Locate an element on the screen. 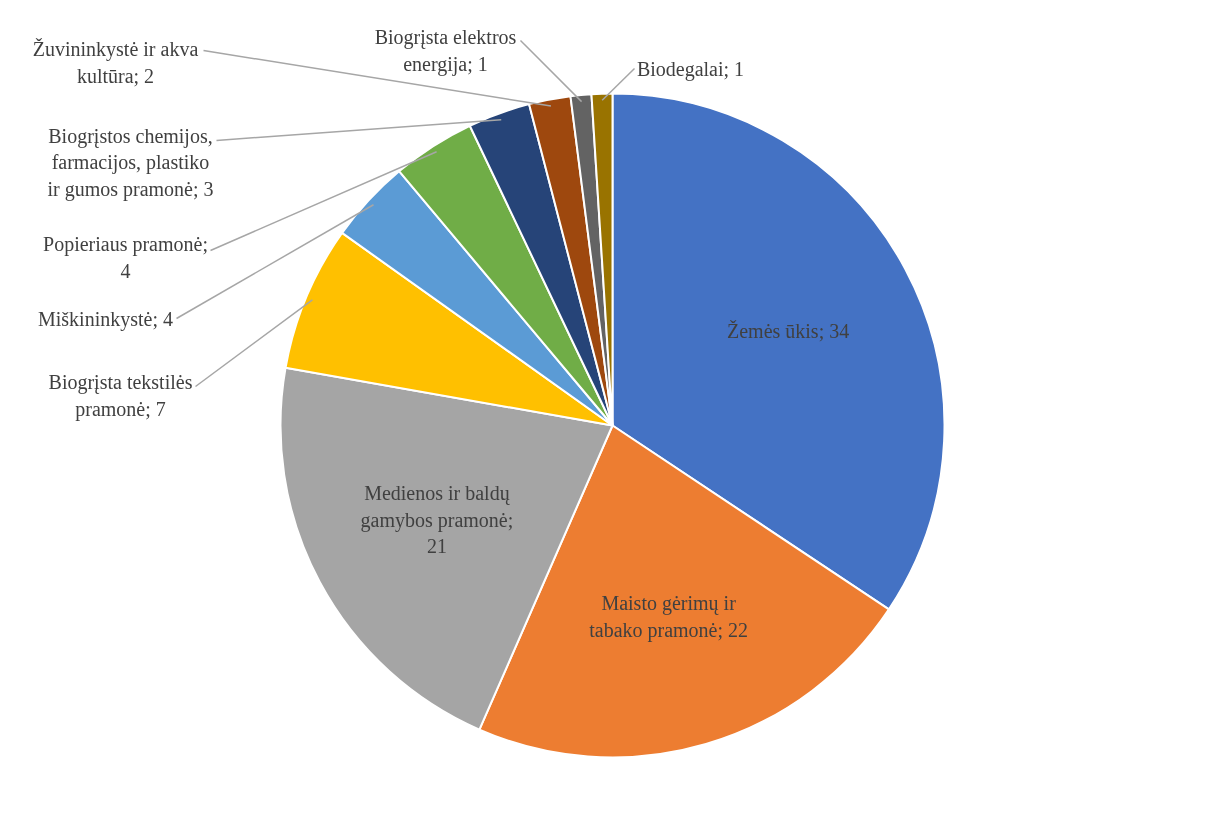 This screenshot has height=829, width=1208. slice-label: Biodegalai; 1 is located at coordinates (690, 69).